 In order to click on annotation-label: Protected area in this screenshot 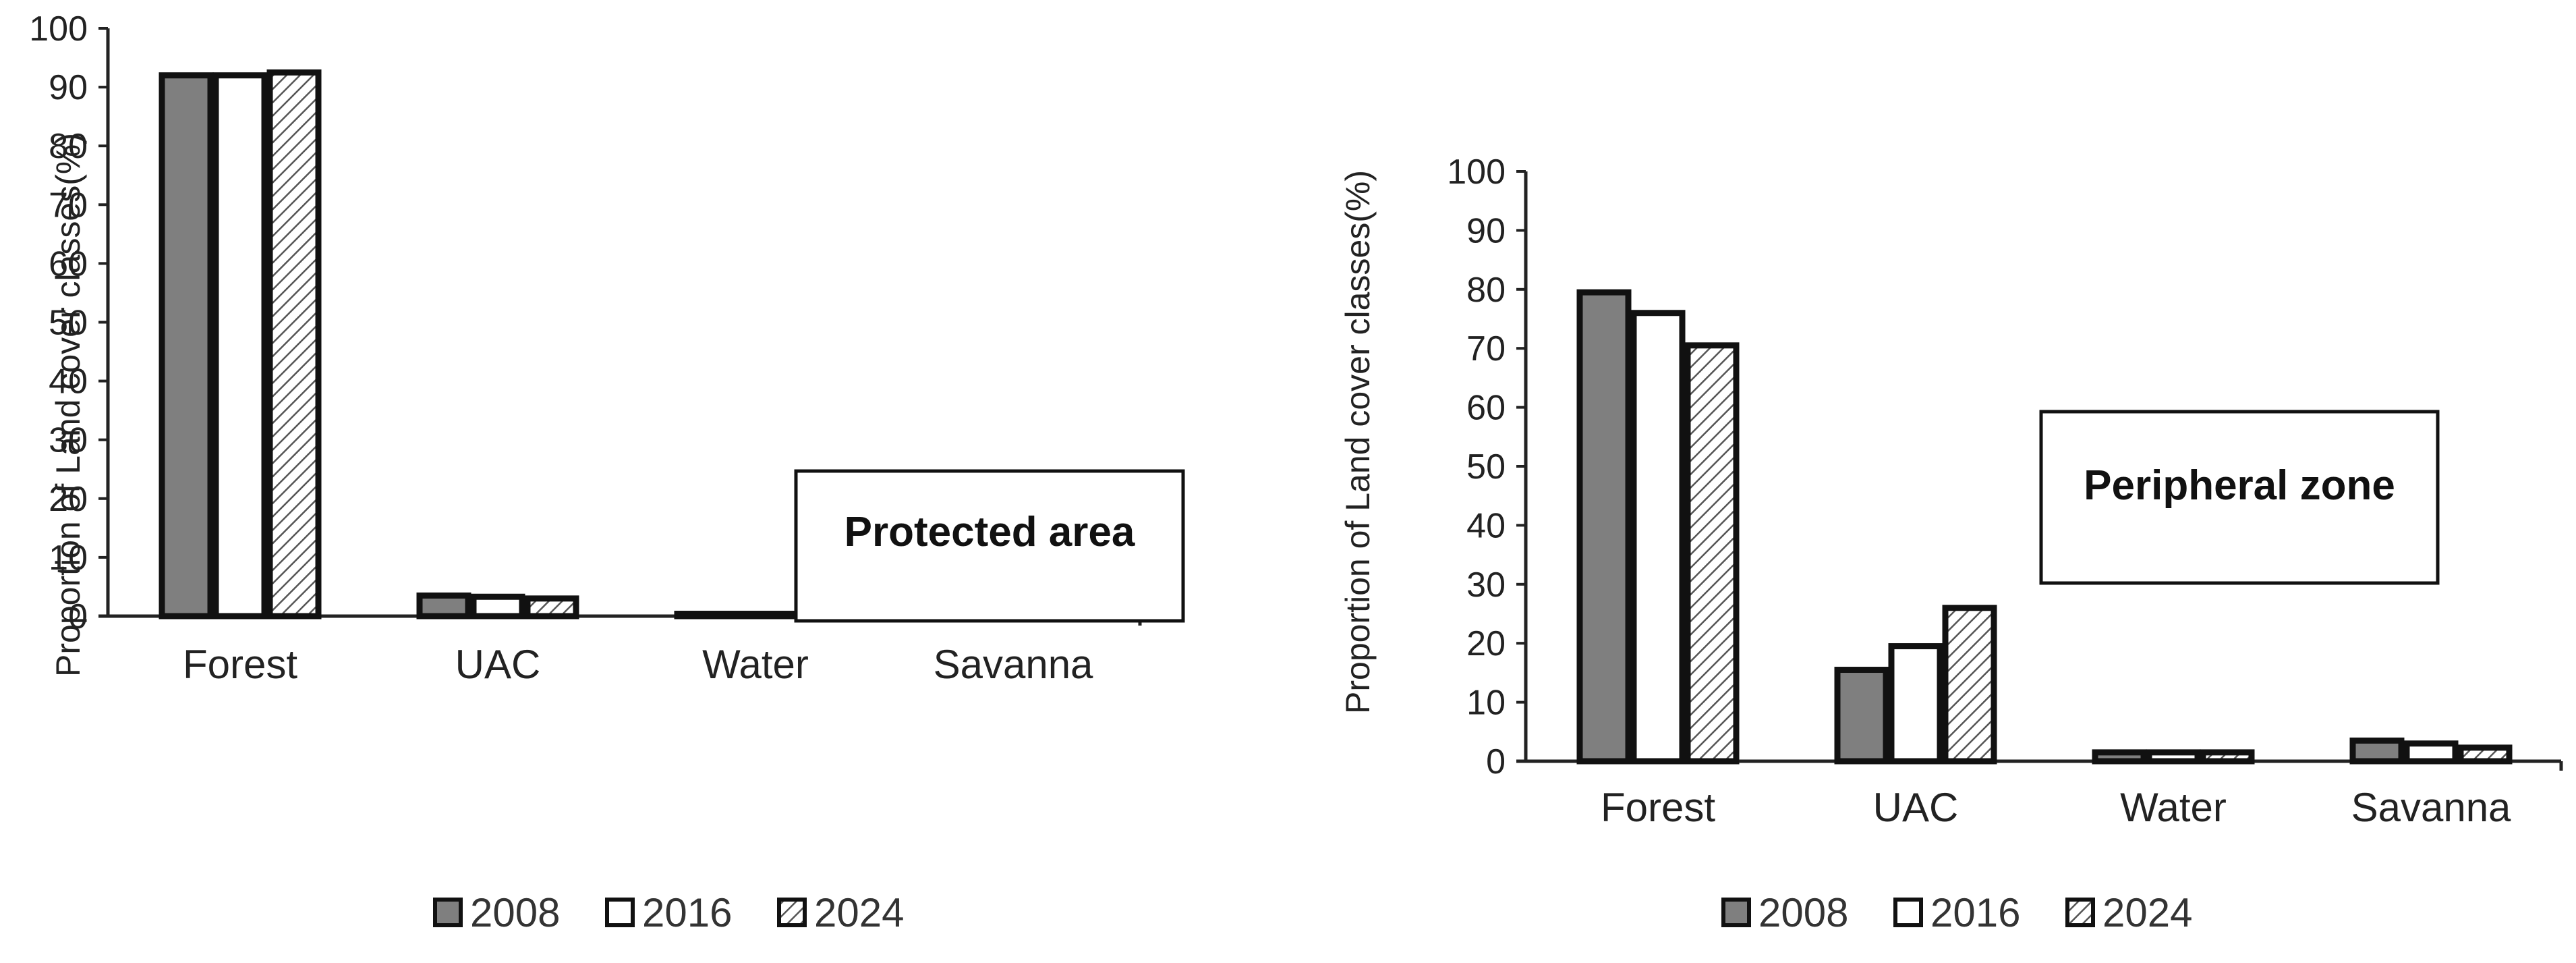, I will do `click(990, 532)`.